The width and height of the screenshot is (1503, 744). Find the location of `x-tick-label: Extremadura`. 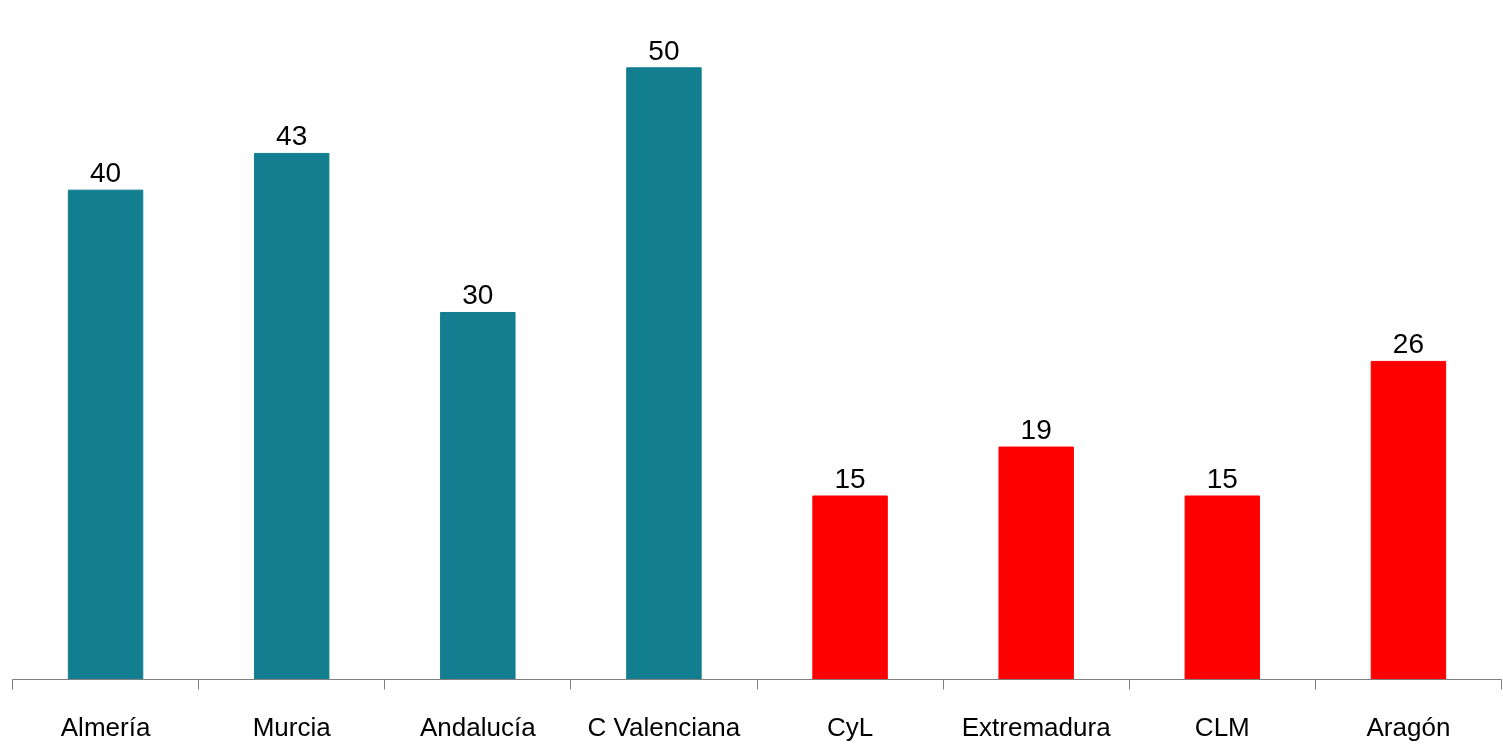

x-tick-label: Extremadura is located at coordinates (1036, 726).